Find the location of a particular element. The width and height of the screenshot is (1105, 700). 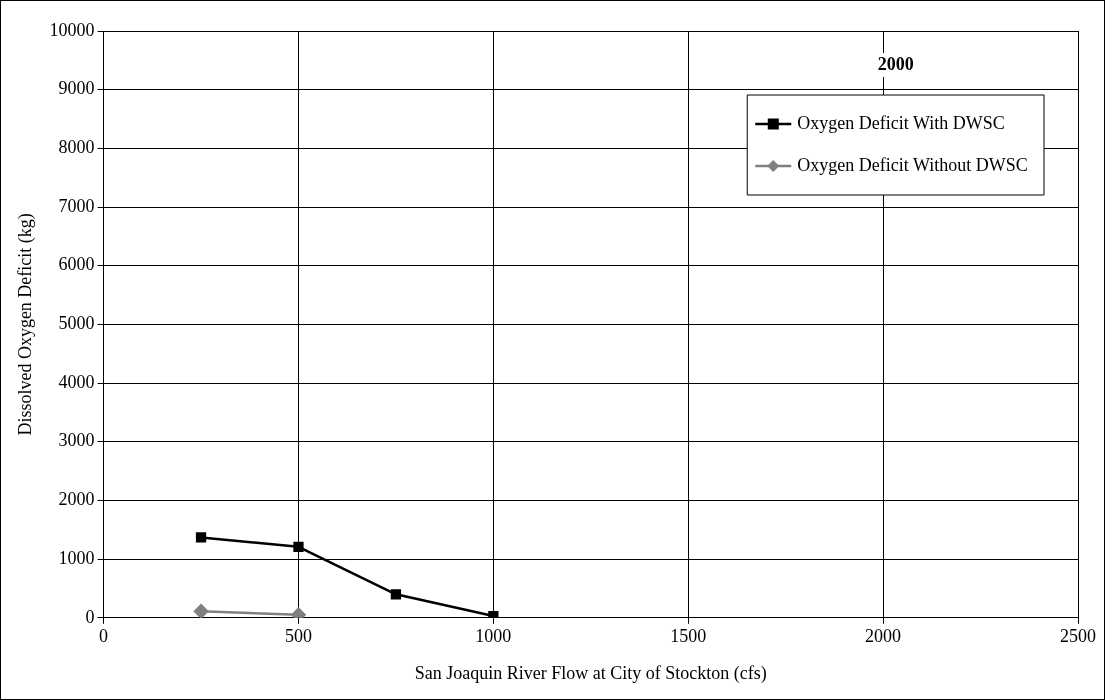

x-tick-label: 2000 is located at coordinates (883, 636).